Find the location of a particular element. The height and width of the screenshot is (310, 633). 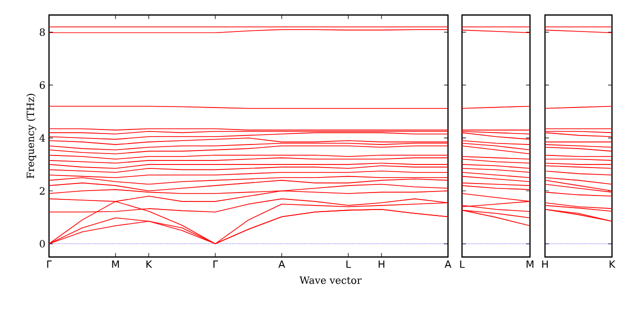

y-tick-label: 2 is located at coordinates (42, 191).